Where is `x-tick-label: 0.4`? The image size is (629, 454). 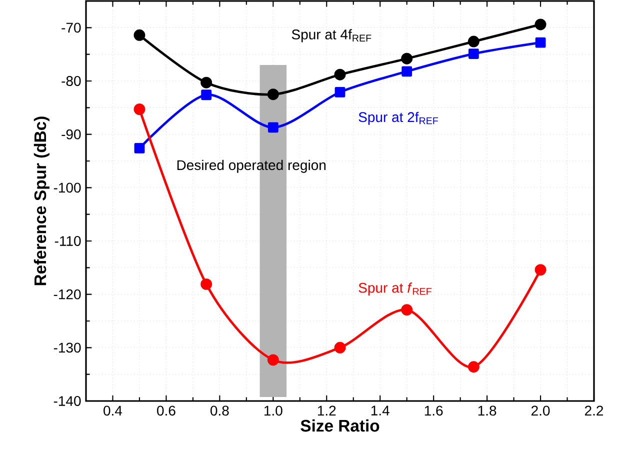
x-tick-label: 0.4 is located at coordinates (113, 411).